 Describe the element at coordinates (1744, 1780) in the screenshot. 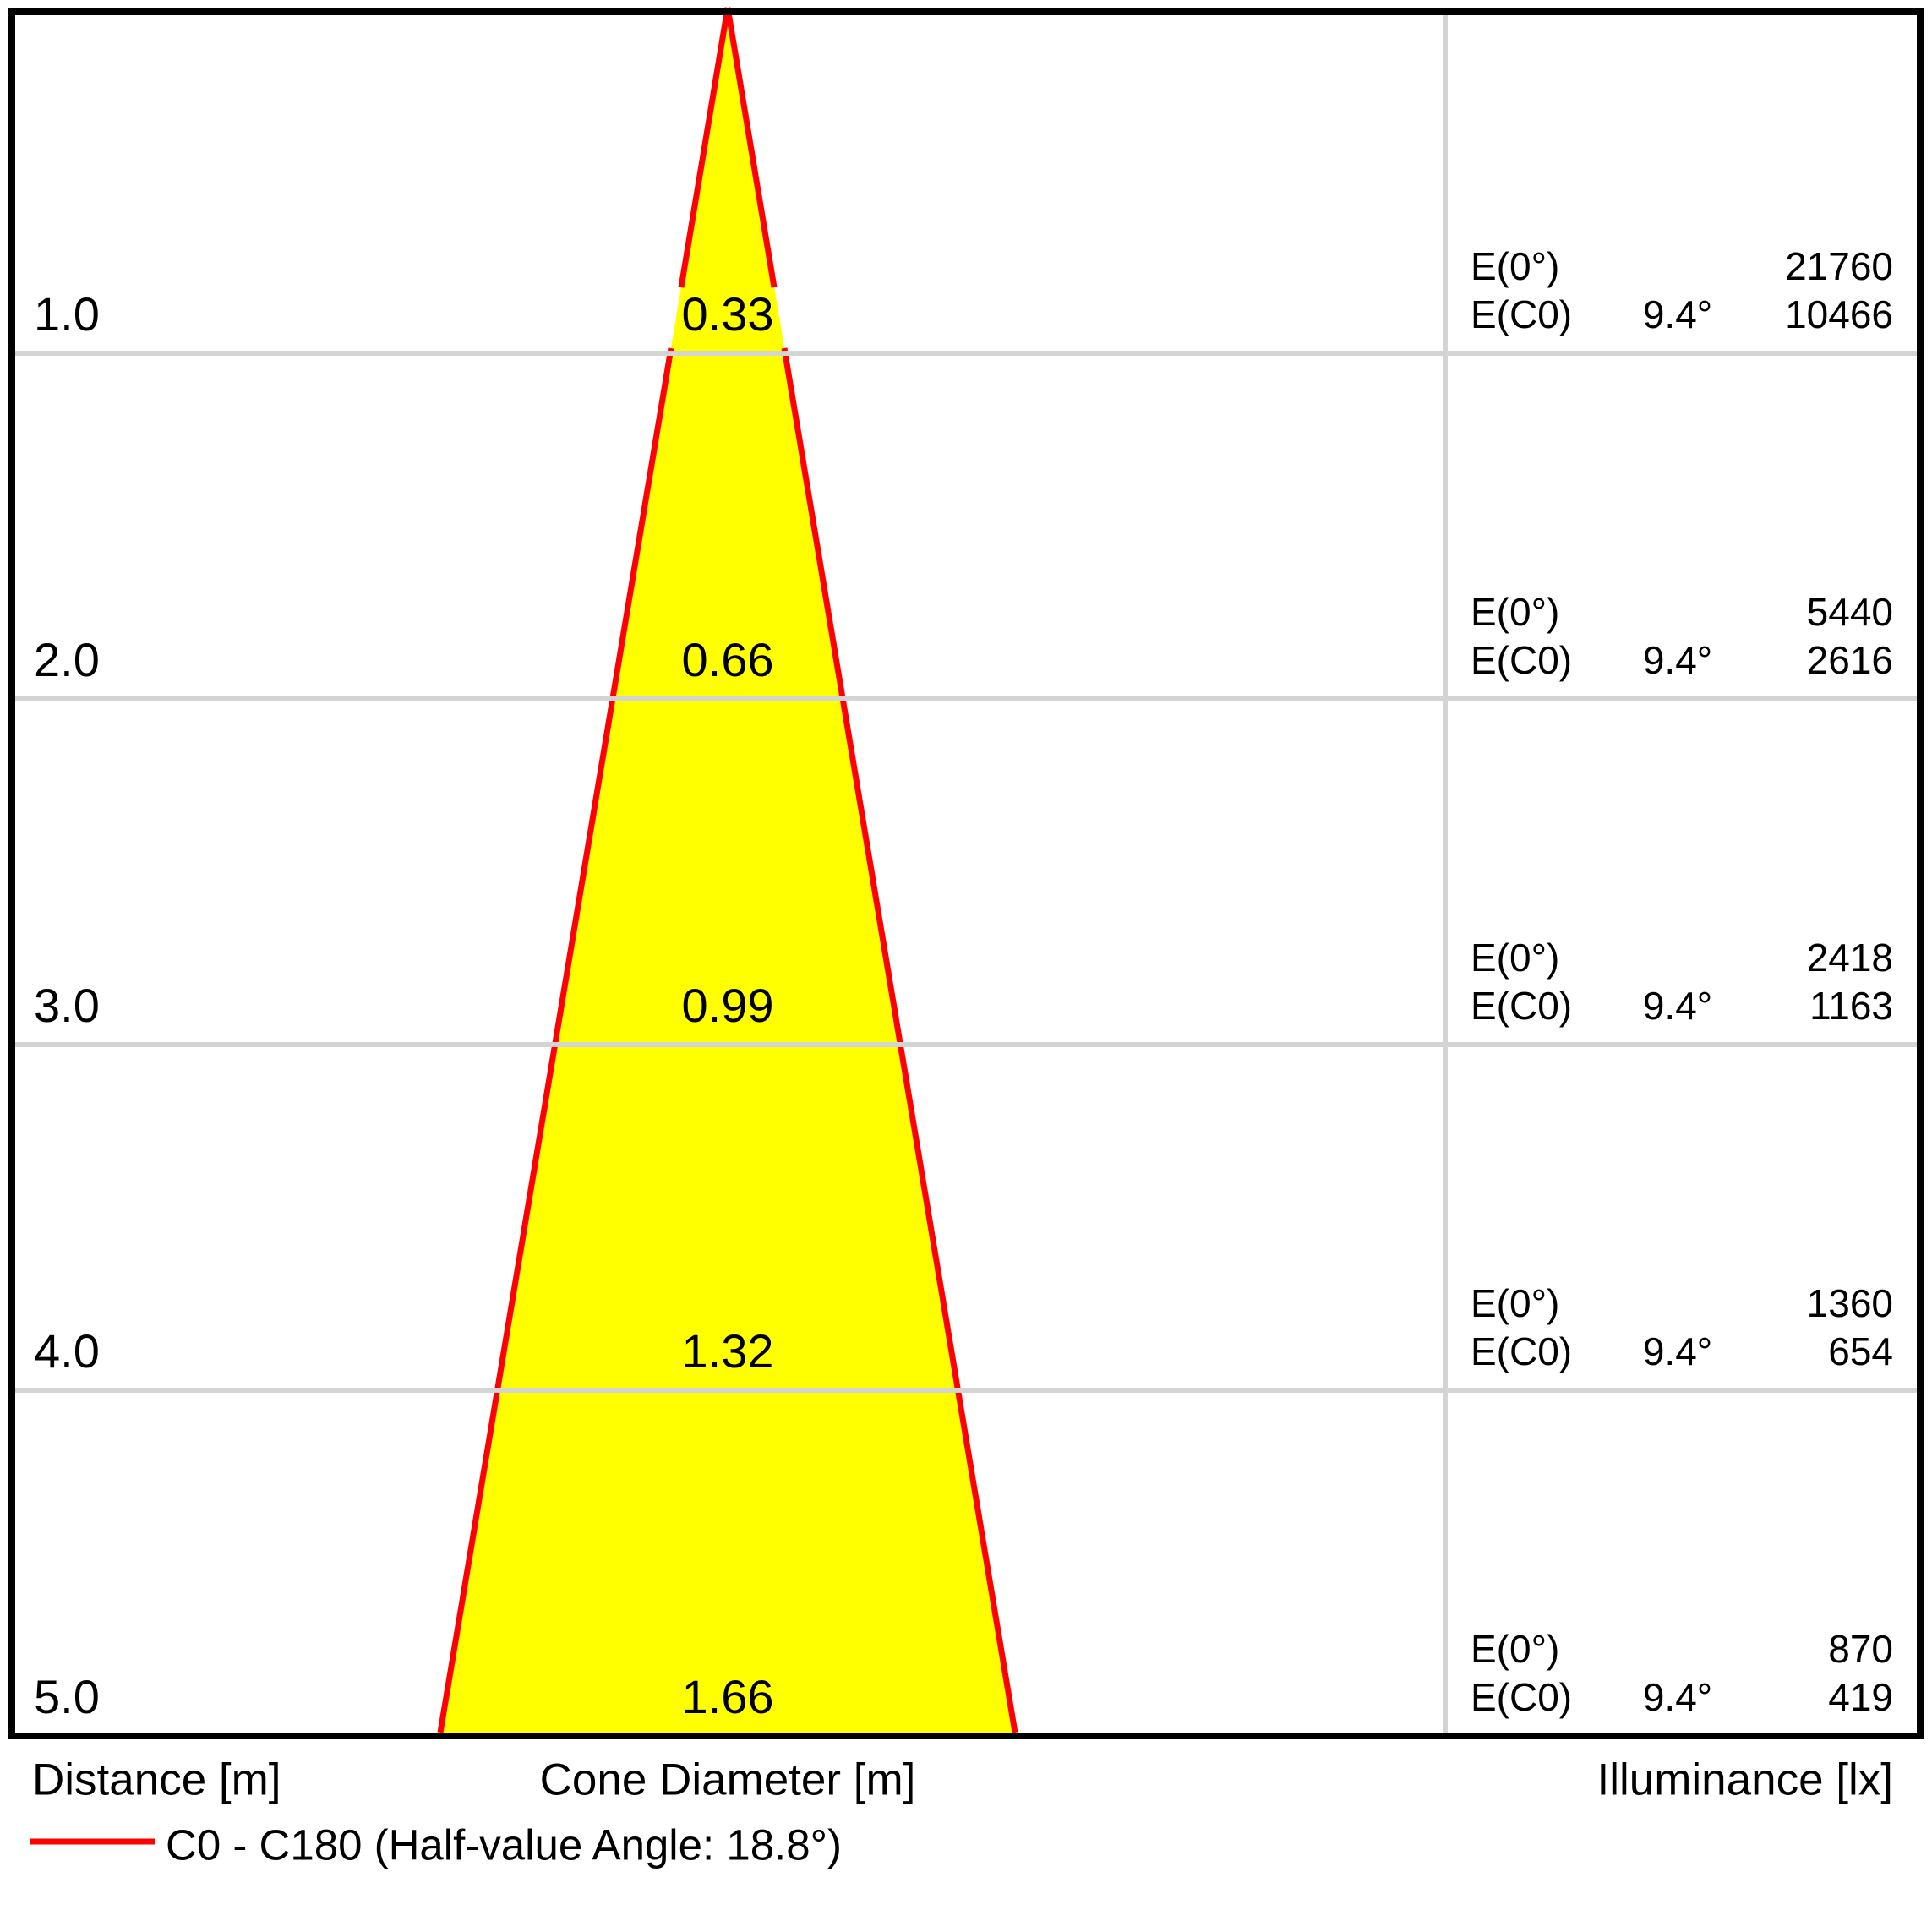

I see `illuminance-axis-label: Illuminance [lx]` at that location.